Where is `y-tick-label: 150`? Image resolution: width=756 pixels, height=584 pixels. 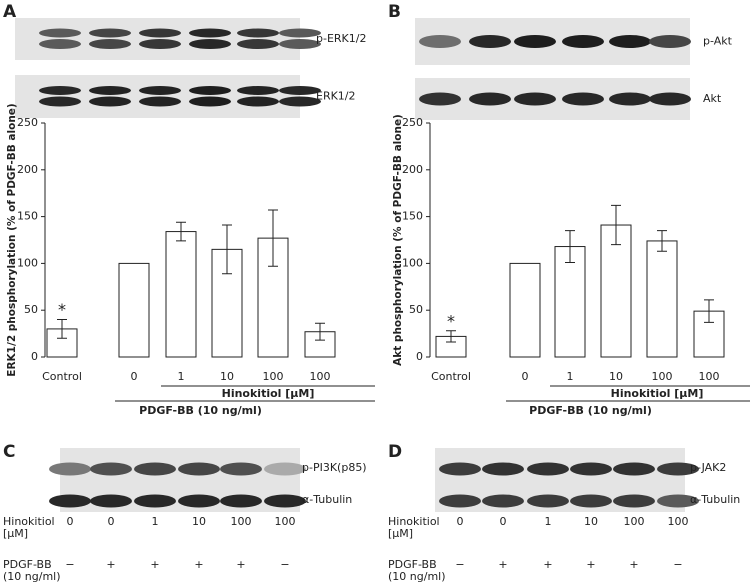
y-tick-label: 150 is located at coordinates (27, 216).